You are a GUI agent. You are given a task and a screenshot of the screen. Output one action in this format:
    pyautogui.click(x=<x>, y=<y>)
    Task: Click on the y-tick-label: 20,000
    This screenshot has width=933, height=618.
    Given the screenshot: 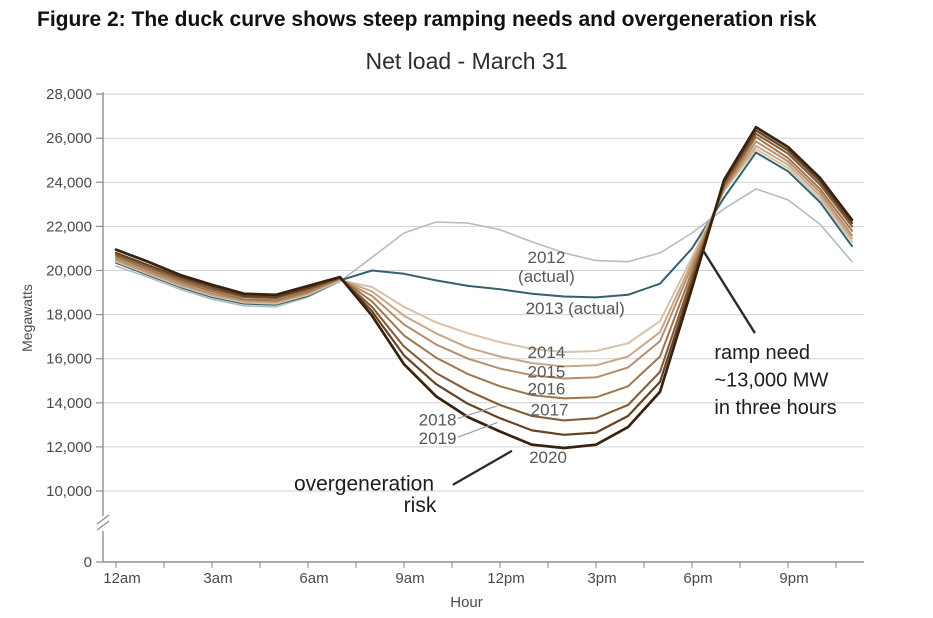 What is the action you would take?
    pyautogui.click(x=69, y=271)
    